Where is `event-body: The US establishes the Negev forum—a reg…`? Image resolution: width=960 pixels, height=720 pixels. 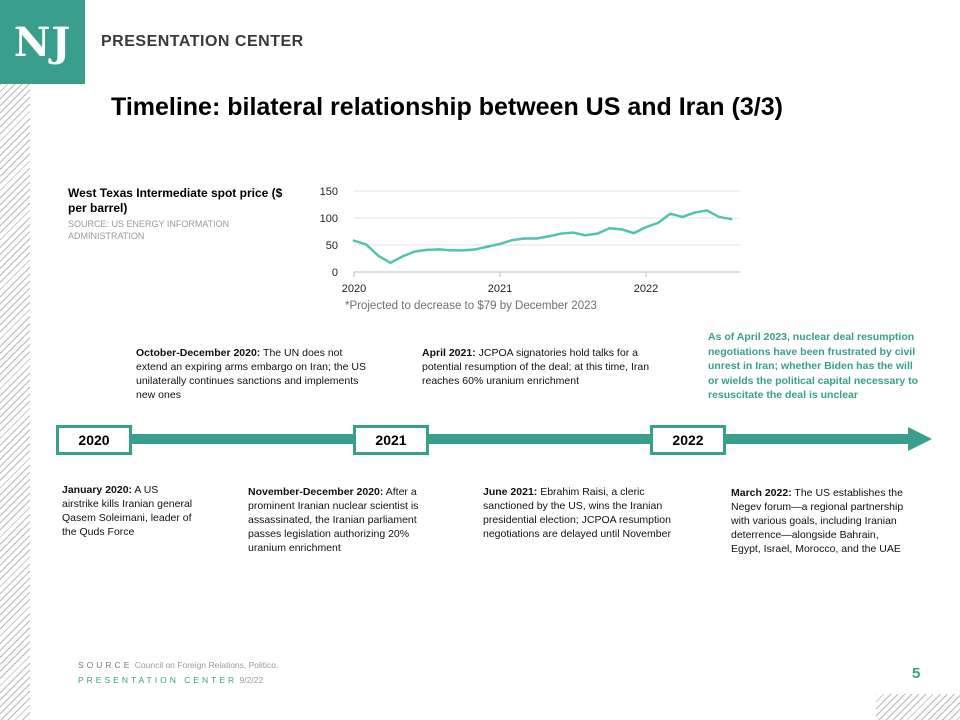 event-body: The US establishes the Negev forum—a reg… is located at coordinates (817, 521).